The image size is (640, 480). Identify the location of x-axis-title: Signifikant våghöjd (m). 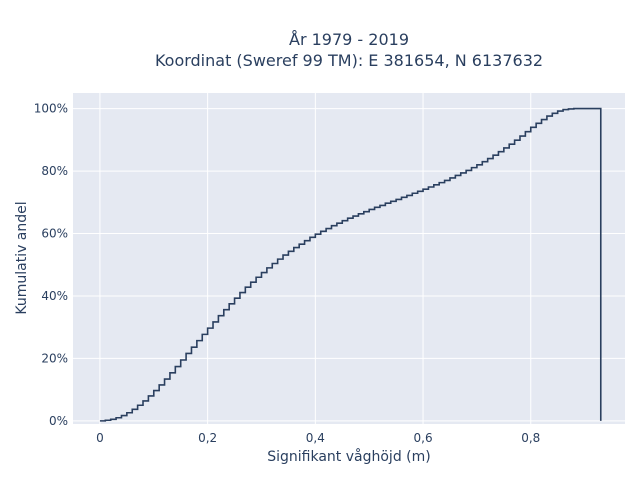
(348, 456).